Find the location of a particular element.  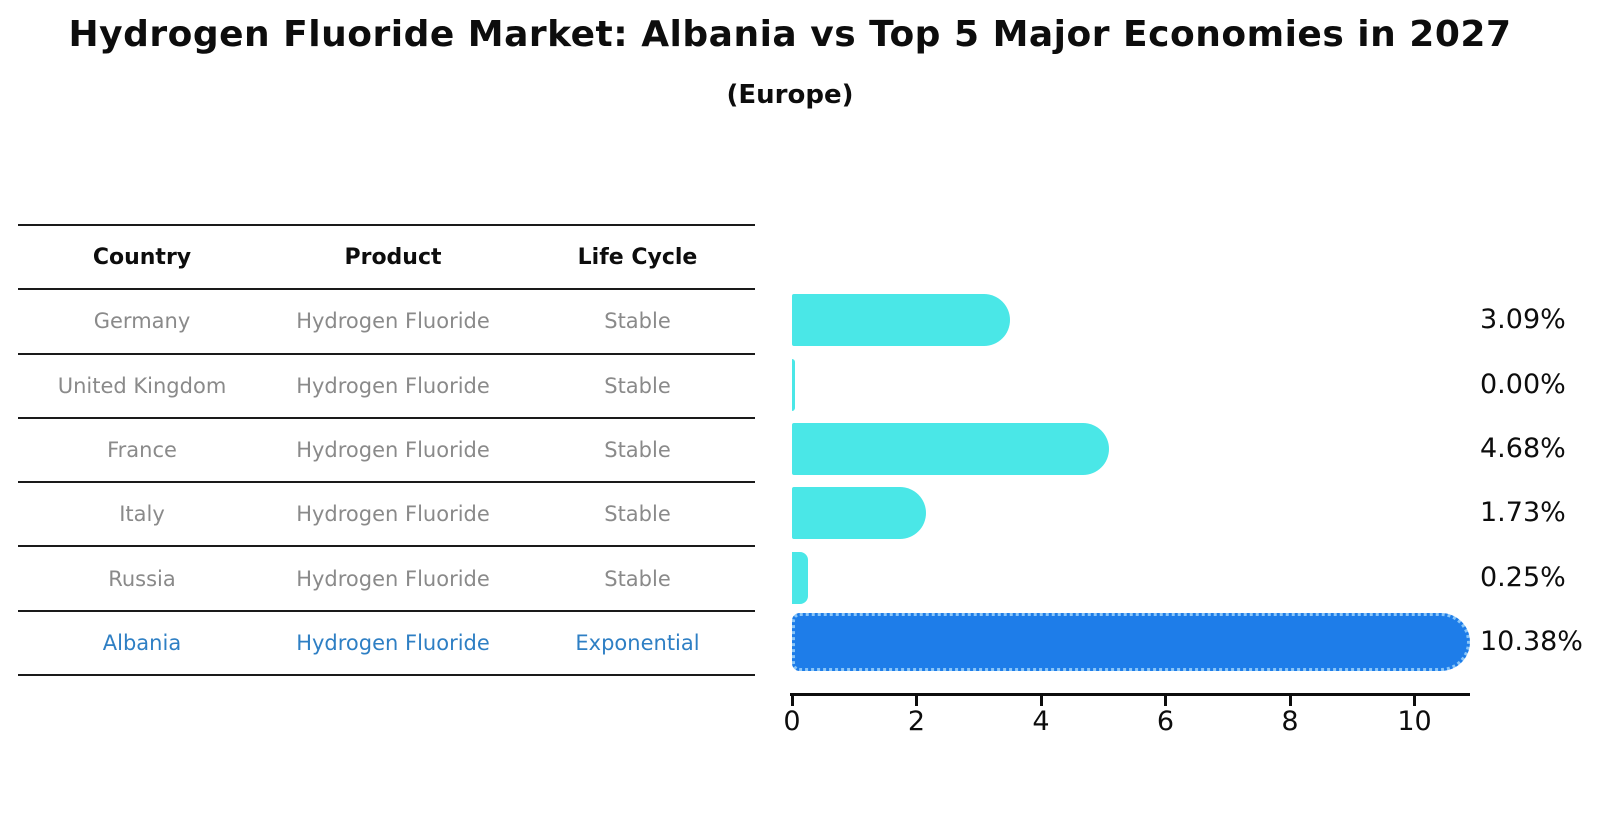

cell-country: United Kingdom is located at coordinates (142, 385).